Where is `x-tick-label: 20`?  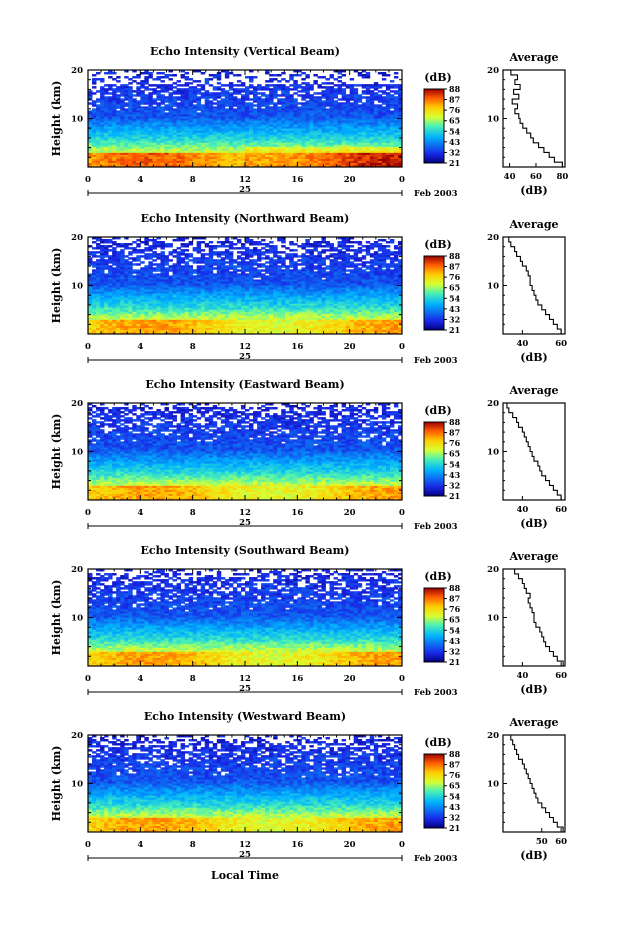
x-tick-label: 20 is located at coordinates (350, 180).